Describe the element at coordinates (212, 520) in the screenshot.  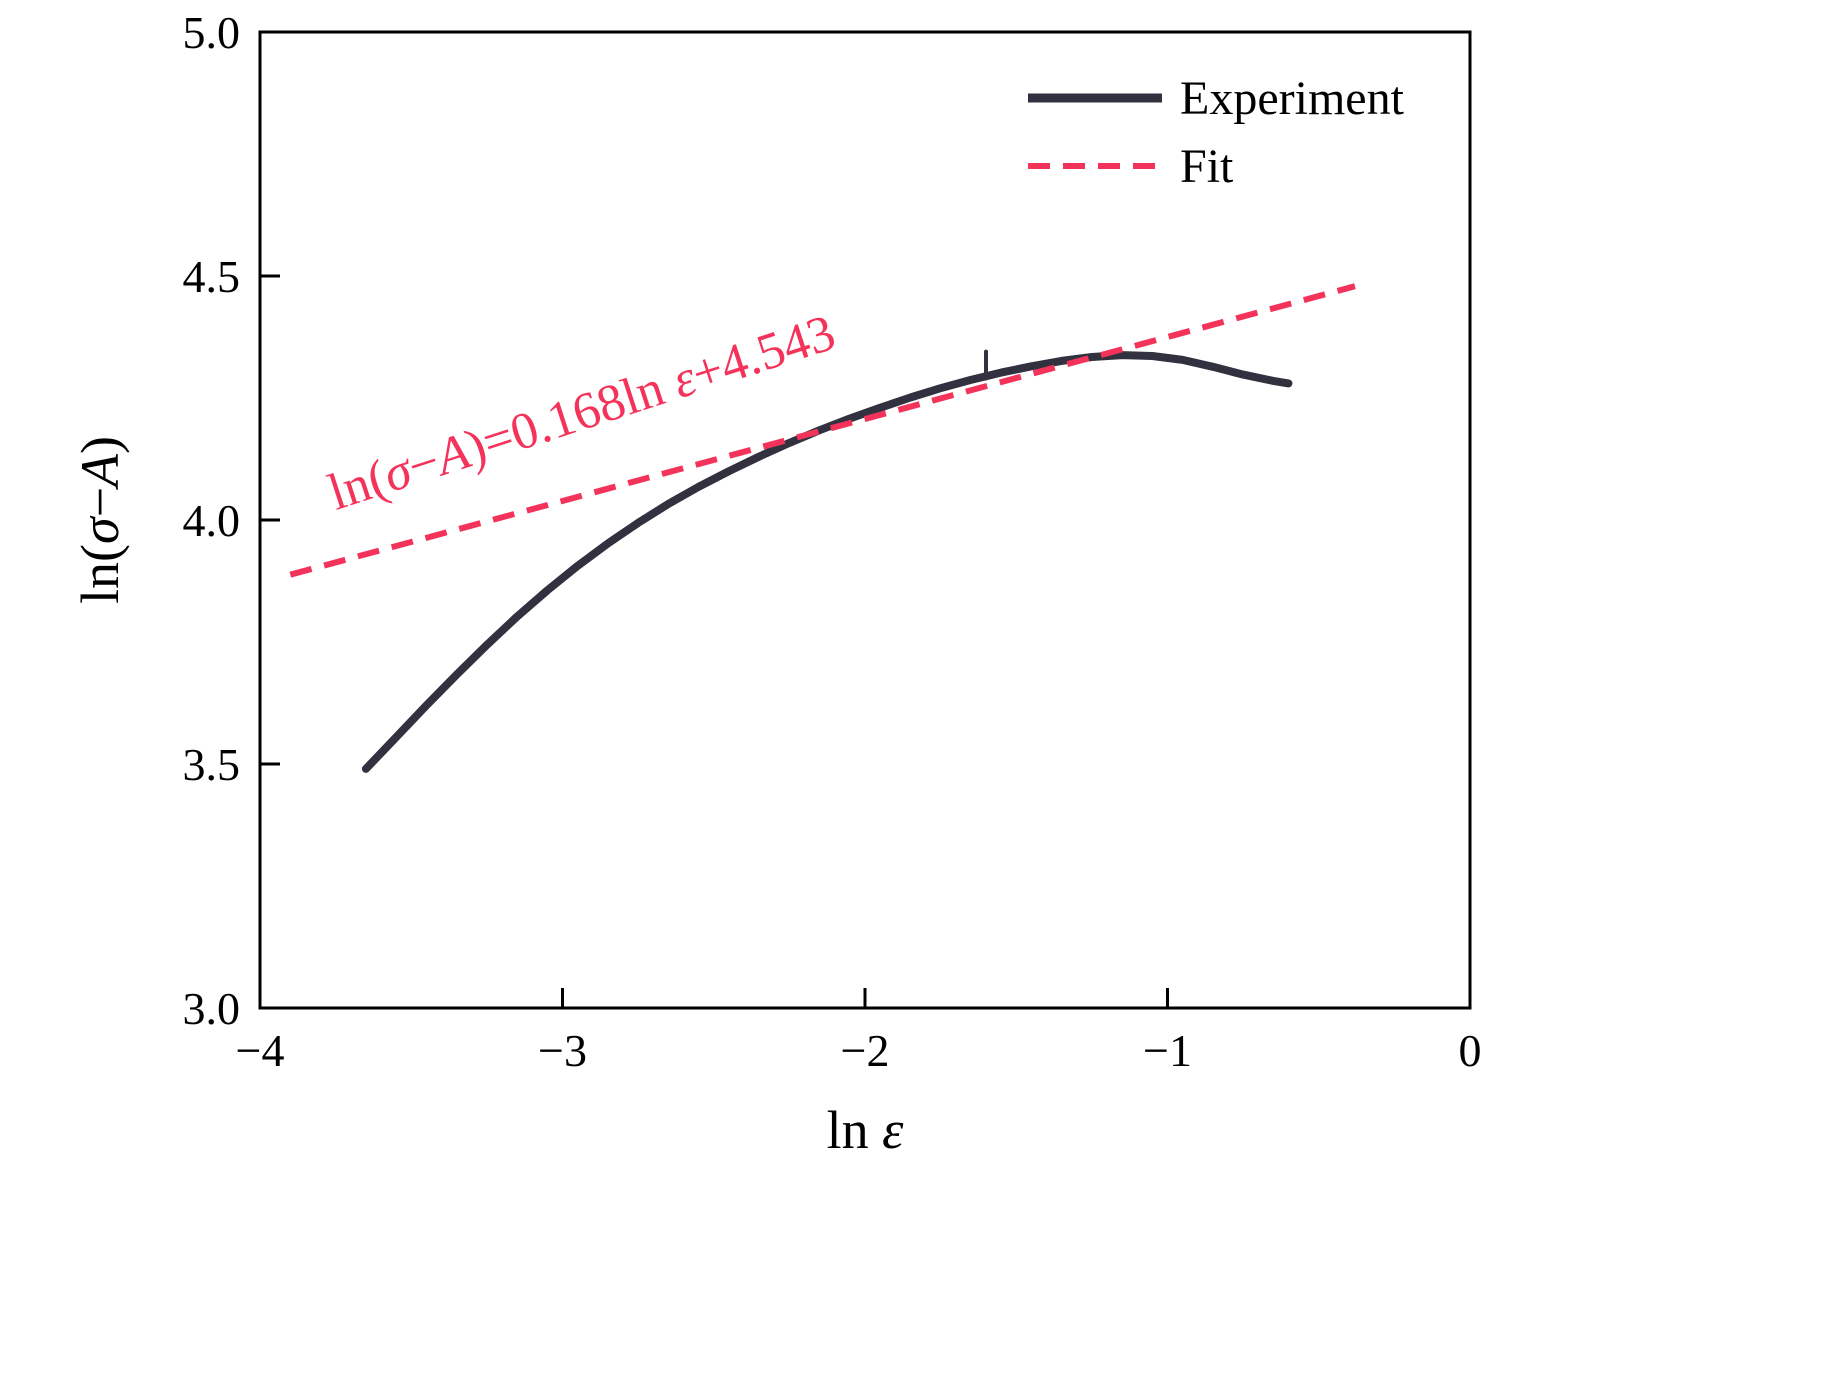
I see `y-tick-label: 4.0` at that location.